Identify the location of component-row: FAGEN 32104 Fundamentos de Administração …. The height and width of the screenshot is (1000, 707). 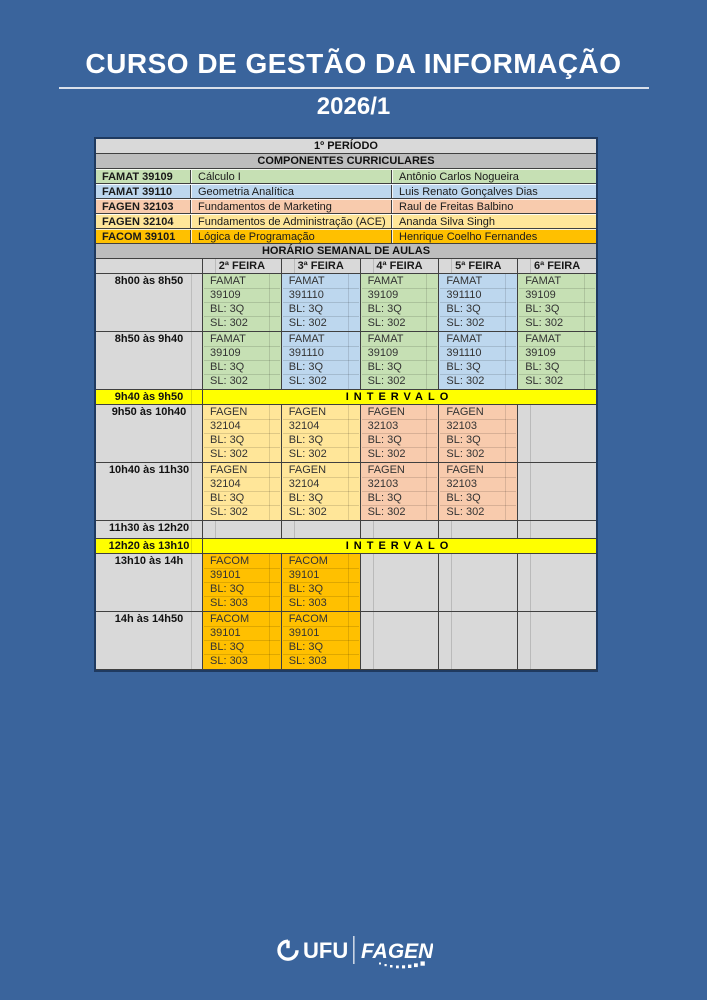
(346, 221).